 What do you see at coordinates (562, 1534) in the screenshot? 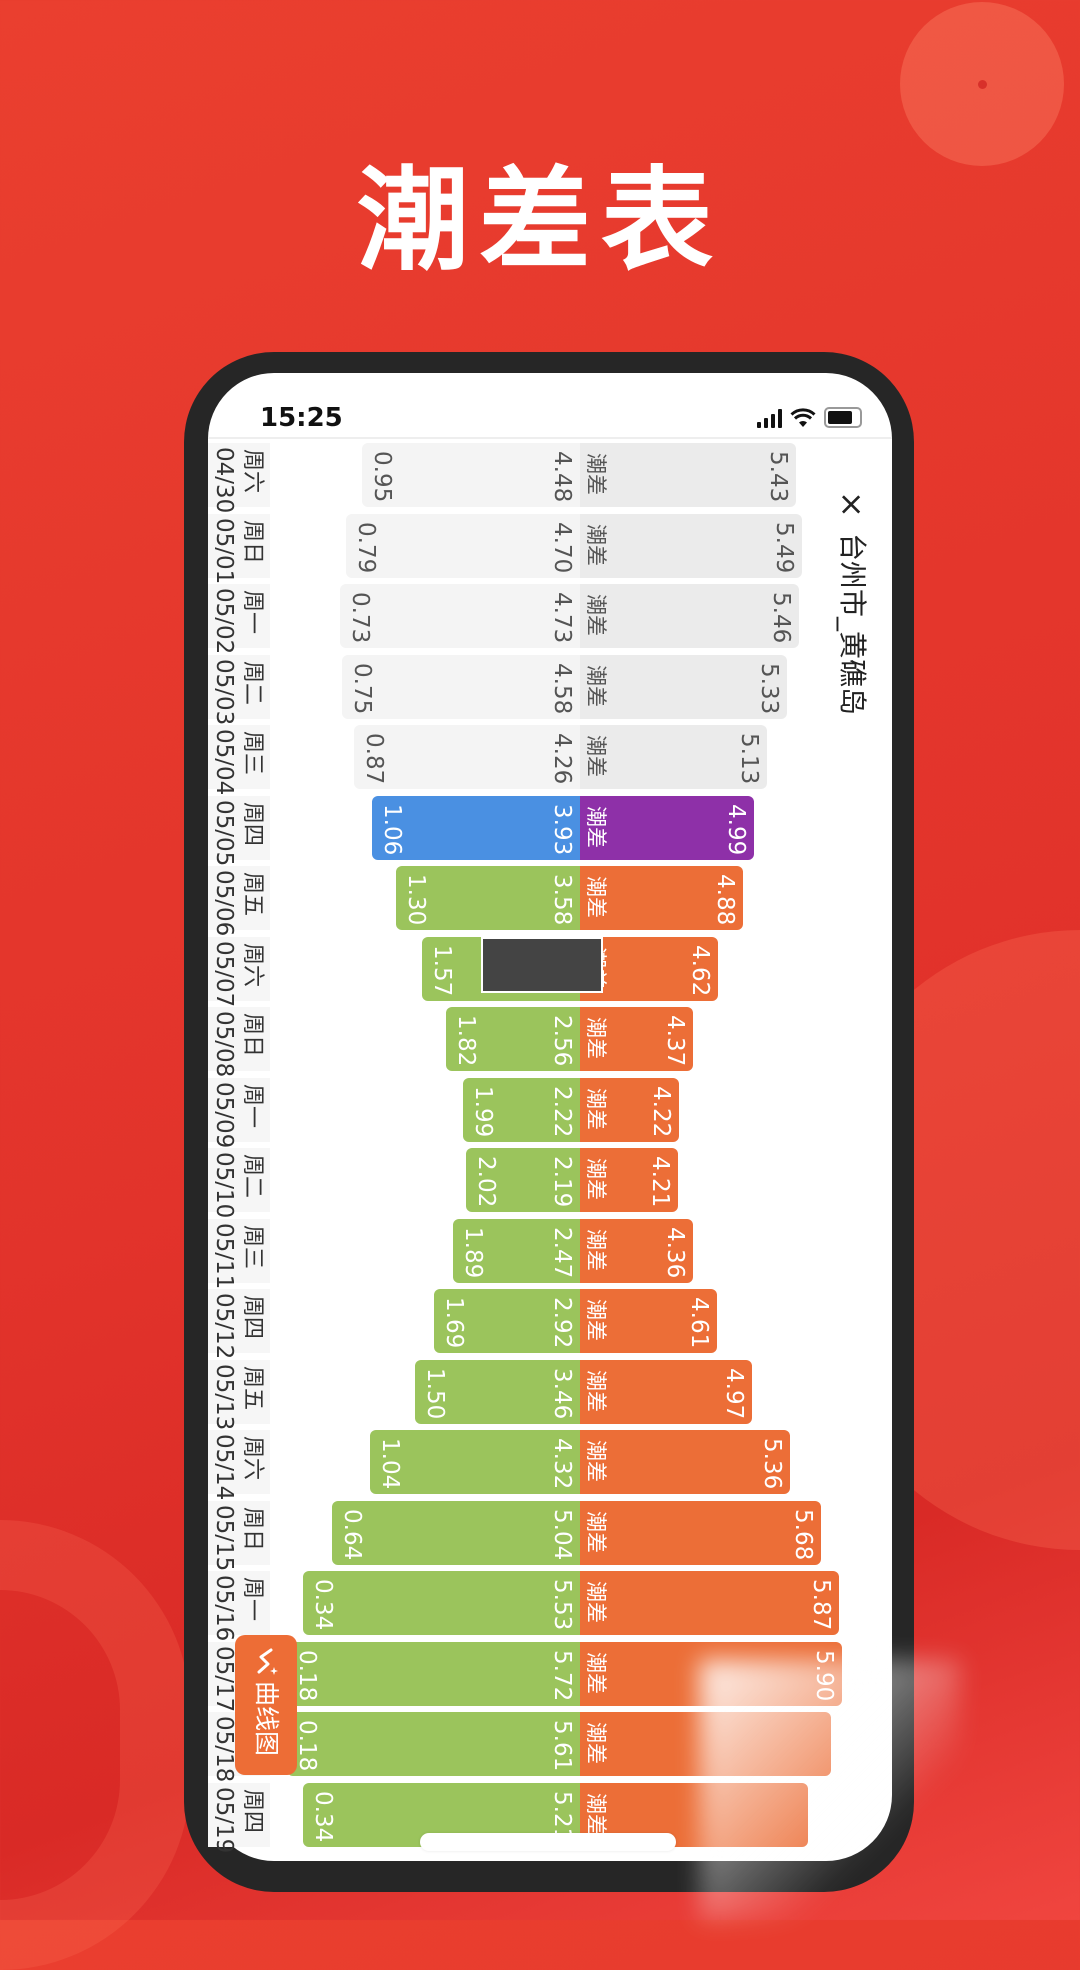
I see `range-value: 5.04` at bounding box center [562, 1534].